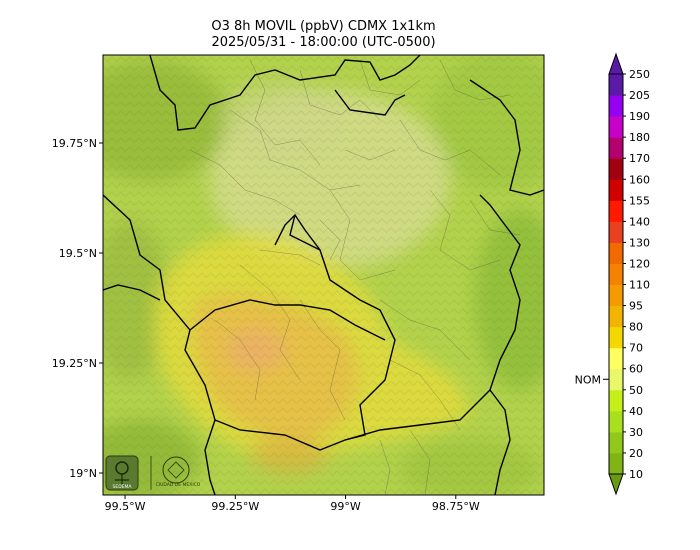 The width and height of the screenshot is (700, 550). I want to click on colorbar-label: 50, so click(636, 390).